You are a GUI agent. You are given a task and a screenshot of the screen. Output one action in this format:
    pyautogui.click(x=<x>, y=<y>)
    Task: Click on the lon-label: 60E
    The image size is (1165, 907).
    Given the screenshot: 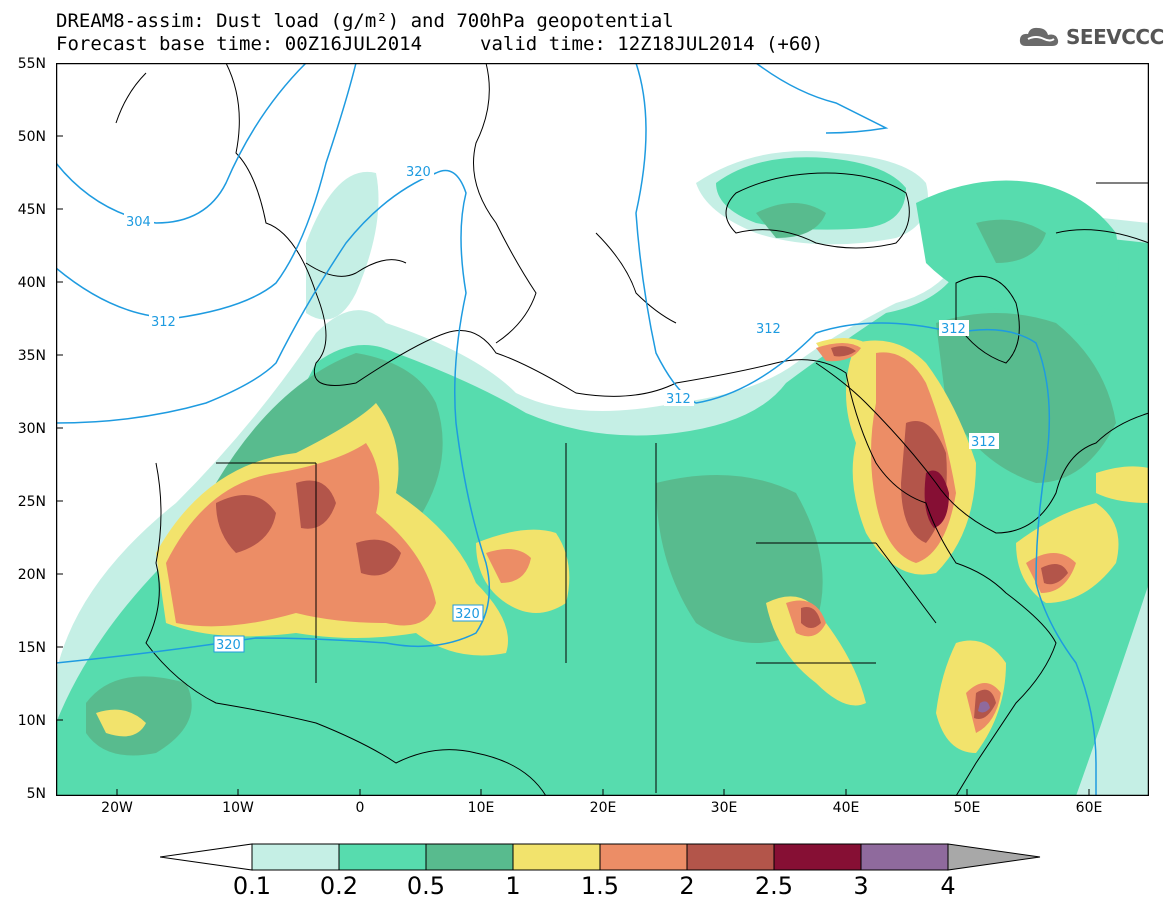 What is the action you would take?
    pyautogui.click(x=1089, y=808)
    